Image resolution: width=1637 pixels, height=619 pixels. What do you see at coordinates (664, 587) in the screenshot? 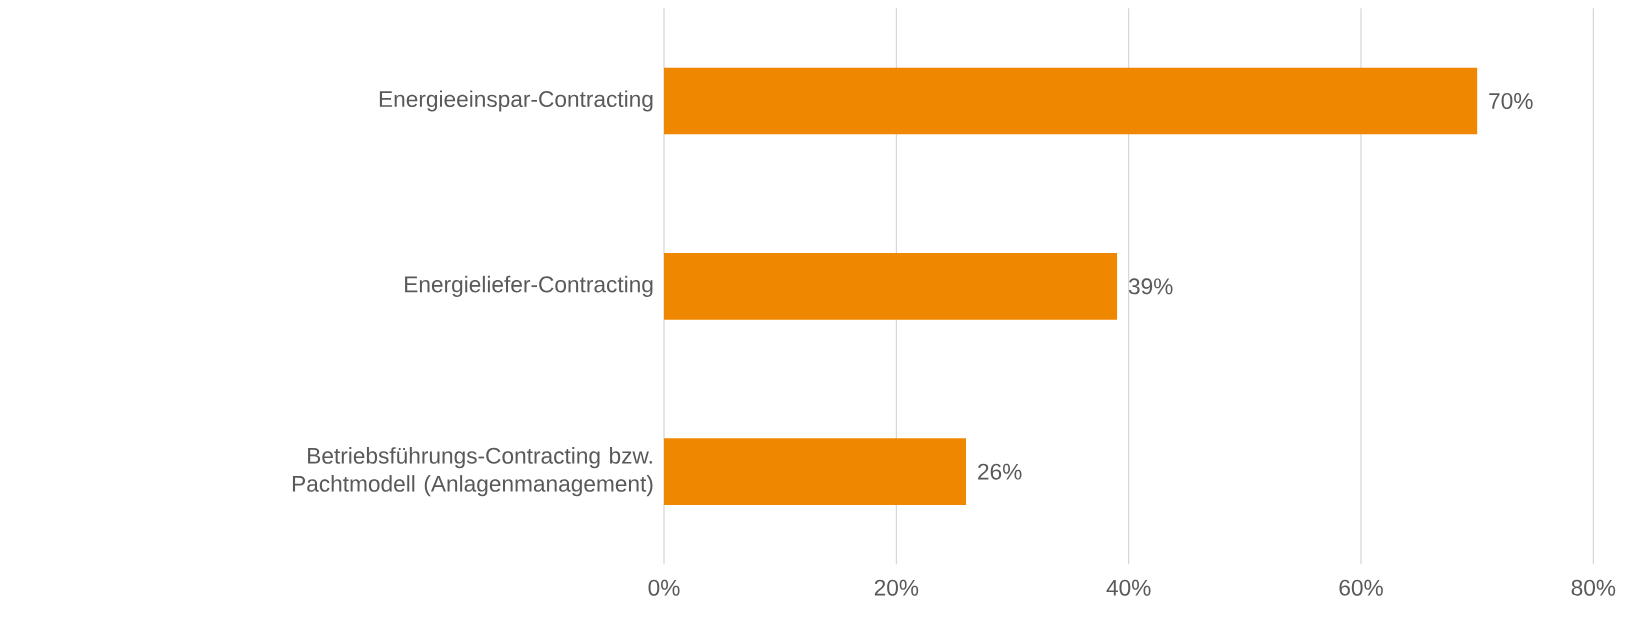
I see `x-tick-label: 0%` at bounding box center [664, 587].